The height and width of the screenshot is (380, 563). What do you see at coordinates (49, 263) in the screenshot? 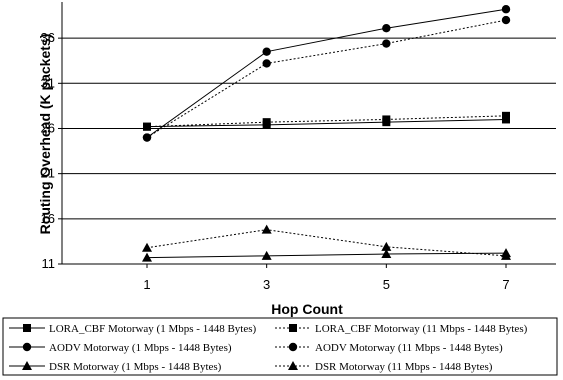
I see `y-tick-label: 11` at bounding box center [49, 263].